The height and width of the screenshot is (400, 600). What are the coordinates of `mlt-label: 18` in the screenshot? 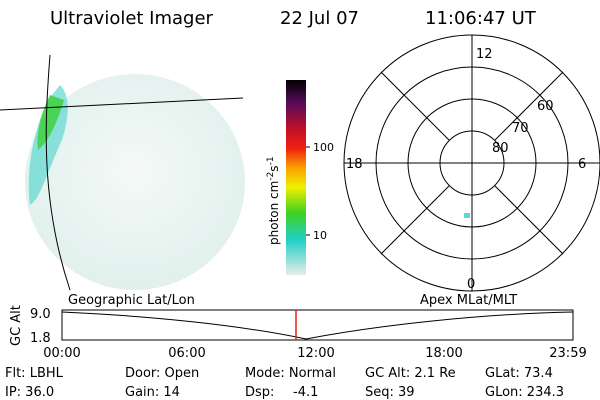 It's located at (354, 164).